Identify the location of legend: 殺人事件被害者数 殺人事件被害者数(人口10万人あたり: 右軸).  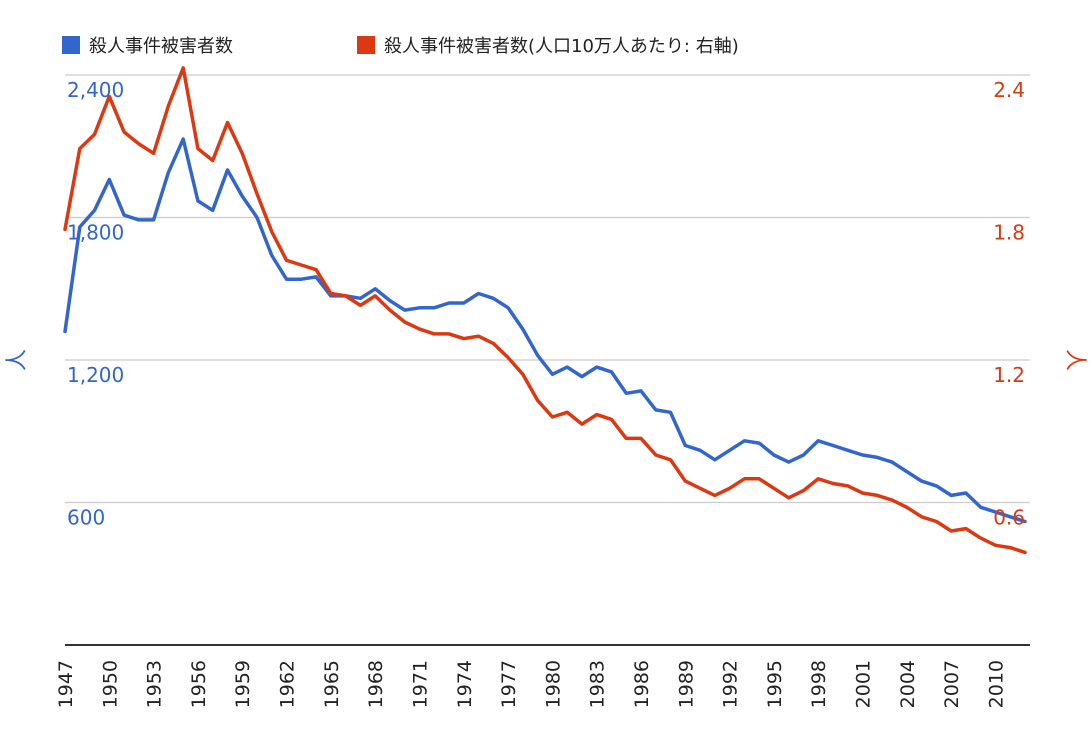
(400, 46).